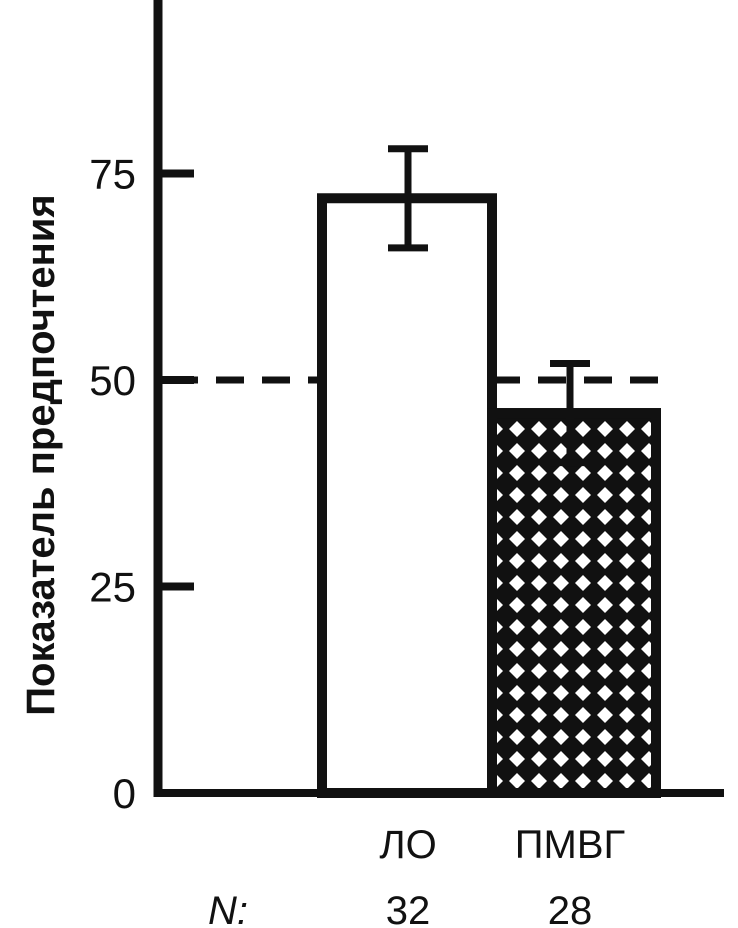 Image resolution: width=738 pixels, height=928 pixels. I want to click on category-label-lo: ЛО, so click(407, 845).